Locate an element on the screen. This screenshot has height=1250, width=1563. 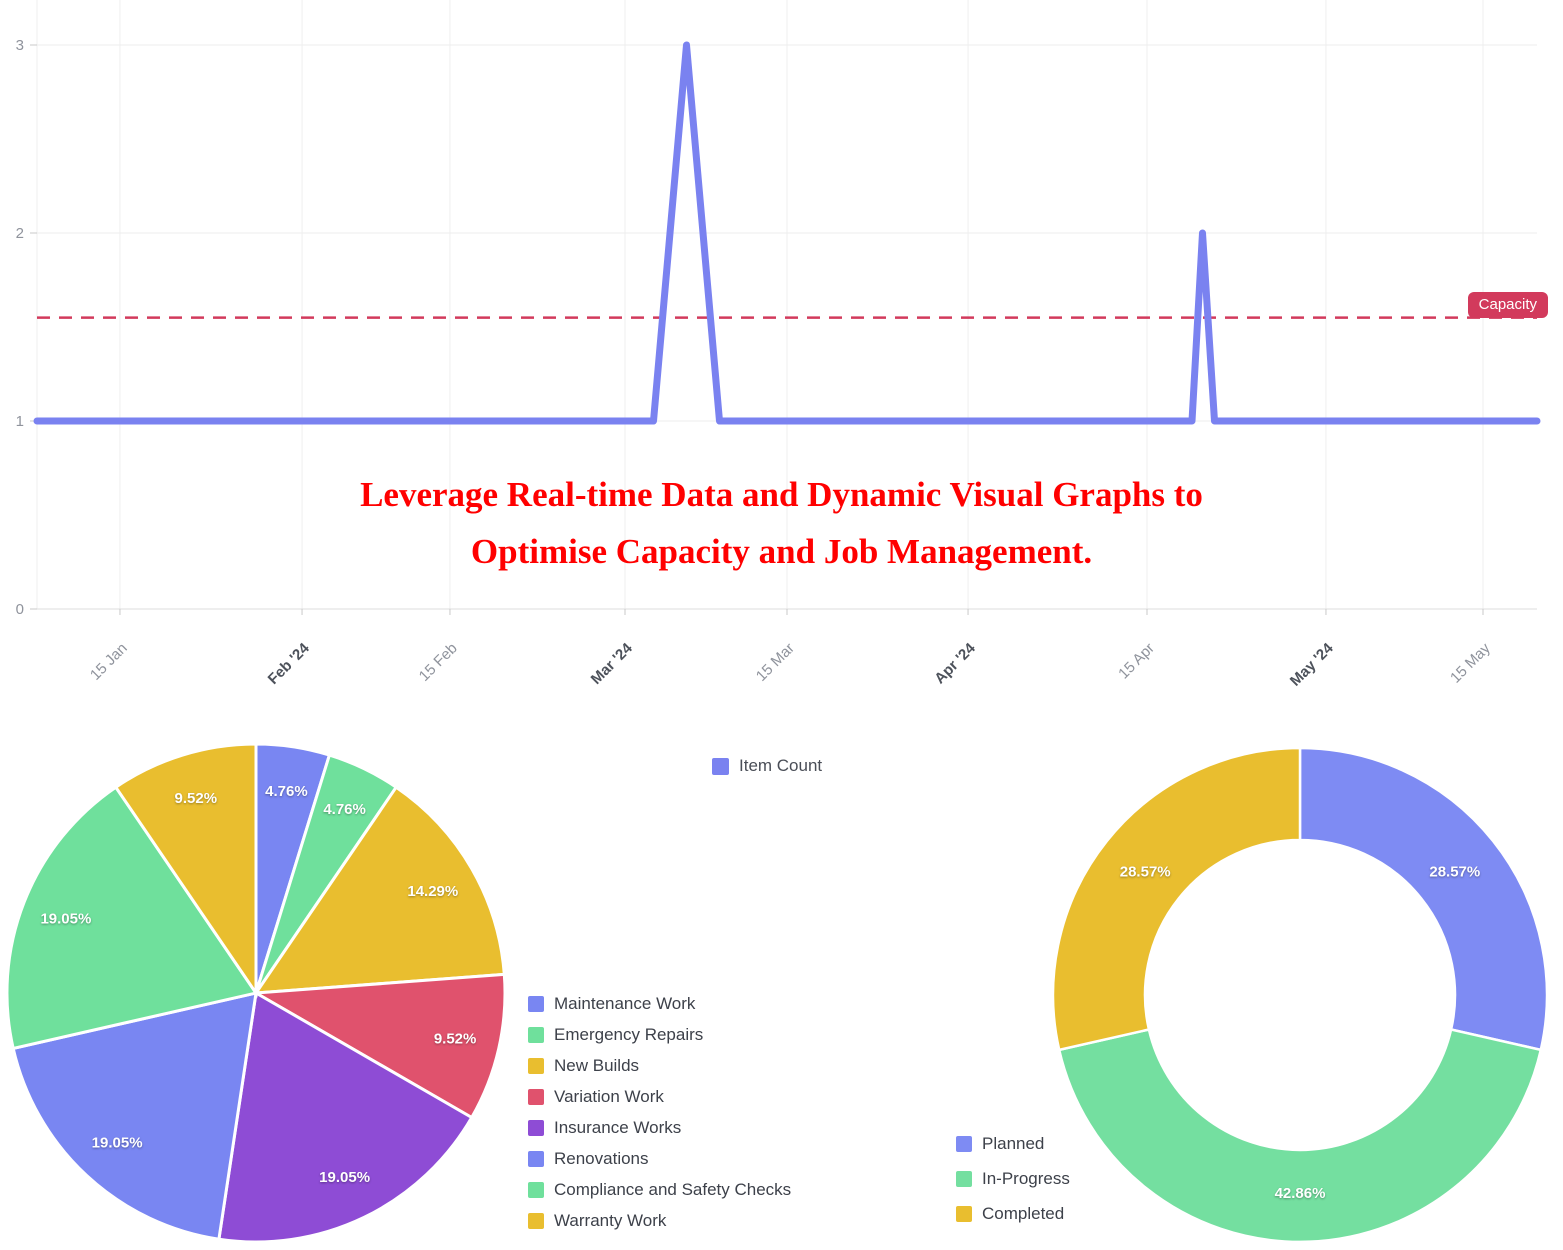
job-status-donut-chart: 28.57% 42.86% 28.57% is located at coordinates (1300, 995).